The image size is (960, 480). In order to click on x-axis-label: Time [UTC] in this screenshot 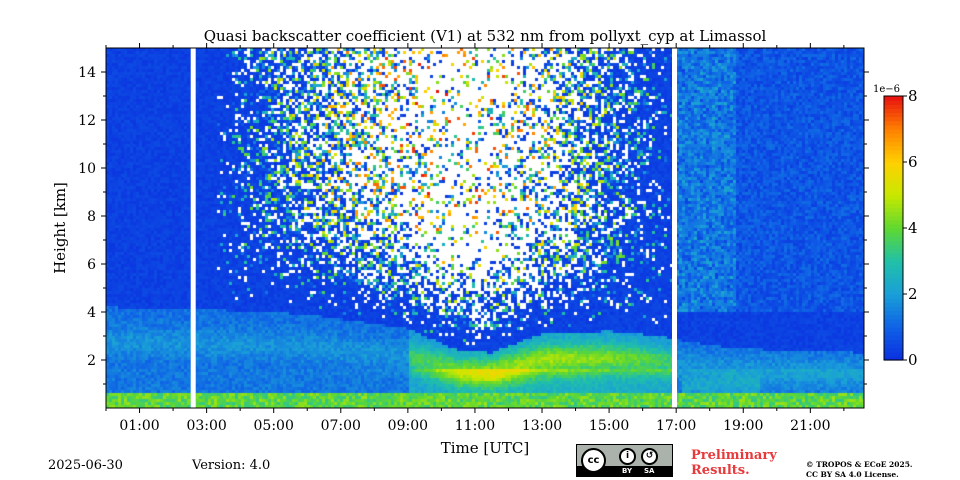, I will do `click(485, 448)`.